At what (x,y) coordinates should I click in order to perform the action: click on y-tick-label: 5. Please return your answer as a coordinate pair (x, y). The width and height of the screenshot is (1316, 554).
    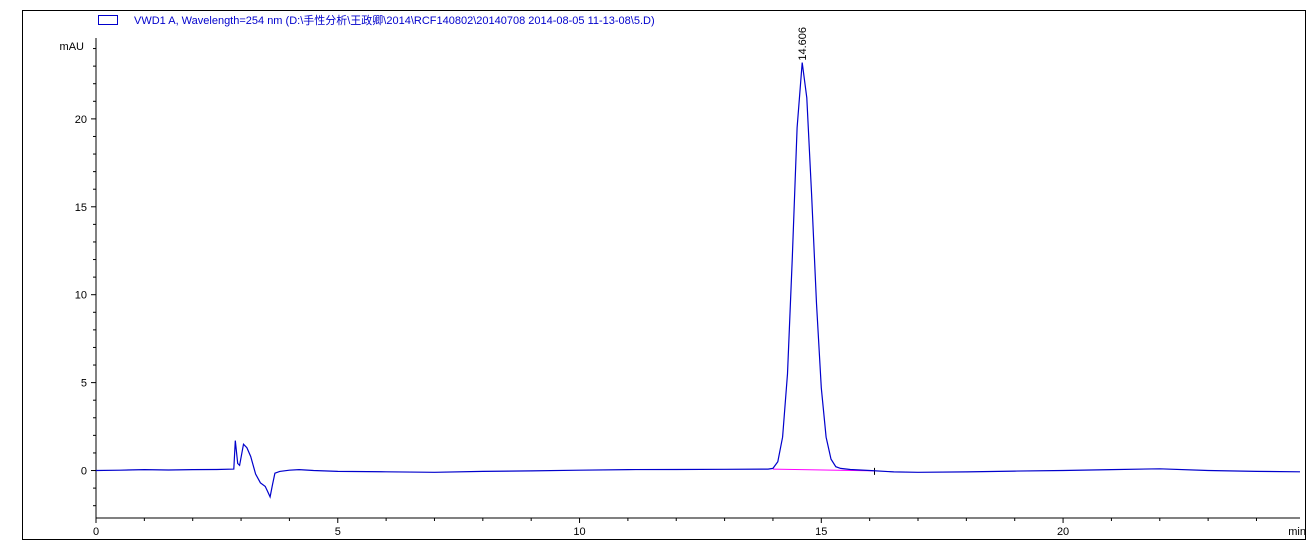
    Looking at the image, I should click on (84, 384).